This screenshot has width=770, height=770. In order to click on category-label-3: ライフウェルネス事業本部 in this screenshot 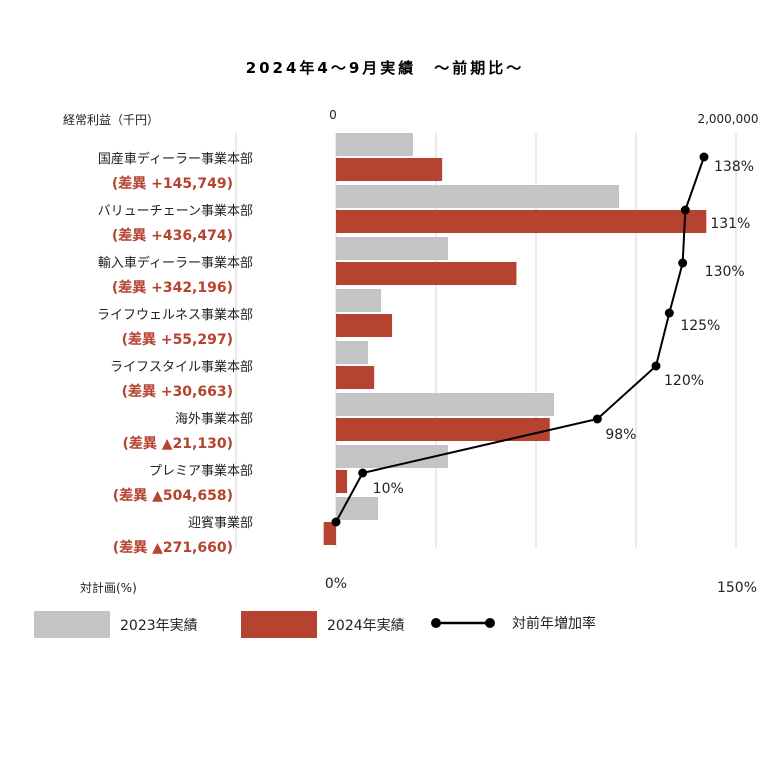, I will do `click(175, 315)`.